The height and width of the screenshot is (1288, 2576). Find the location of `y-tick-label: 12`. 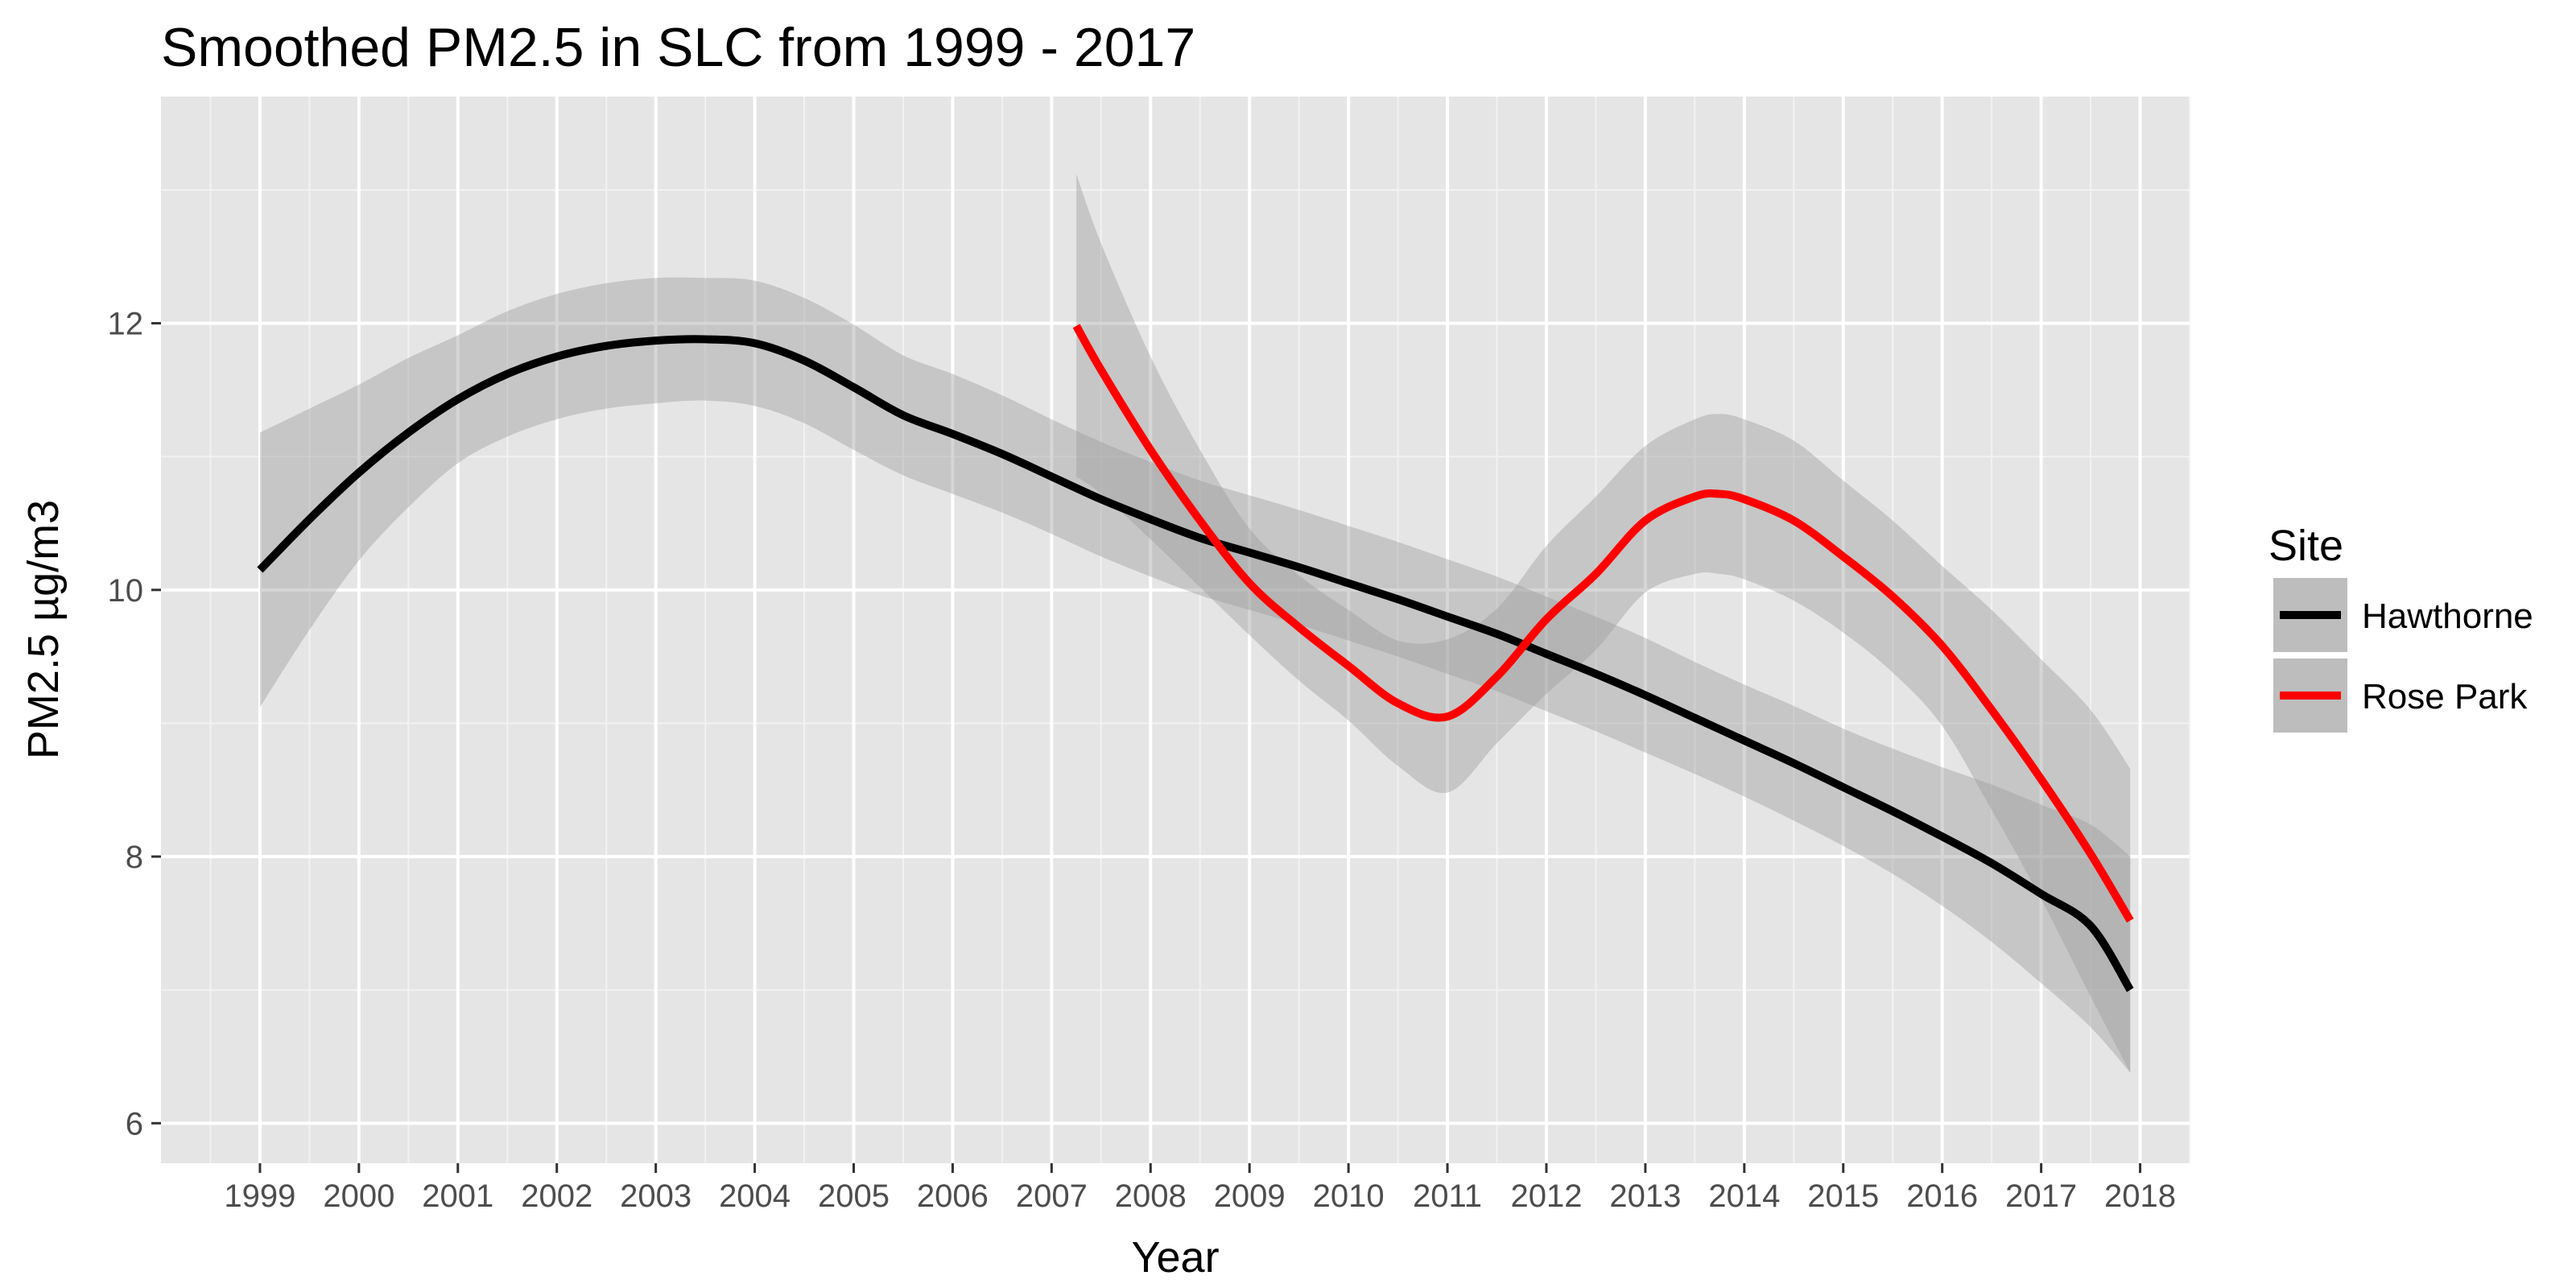

y-tick-label: 12 is located at coordinates (126, 324).